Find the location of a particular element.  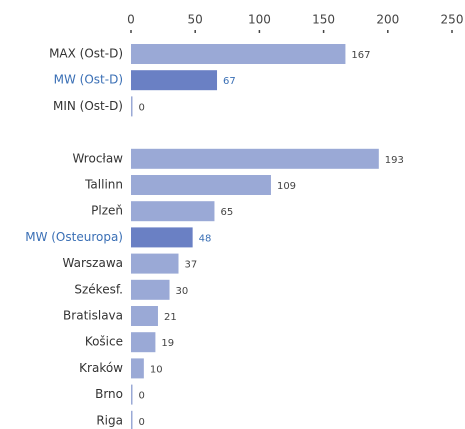

y-tick-label: Kraków is located at coordinates (101, 368).